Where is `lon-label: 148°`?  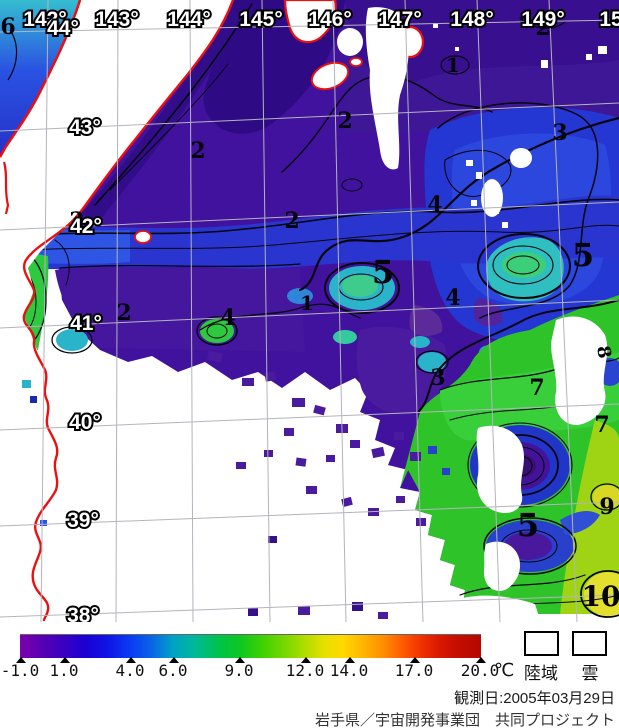 lon-label: 148° is located at coordinates (471, 19).